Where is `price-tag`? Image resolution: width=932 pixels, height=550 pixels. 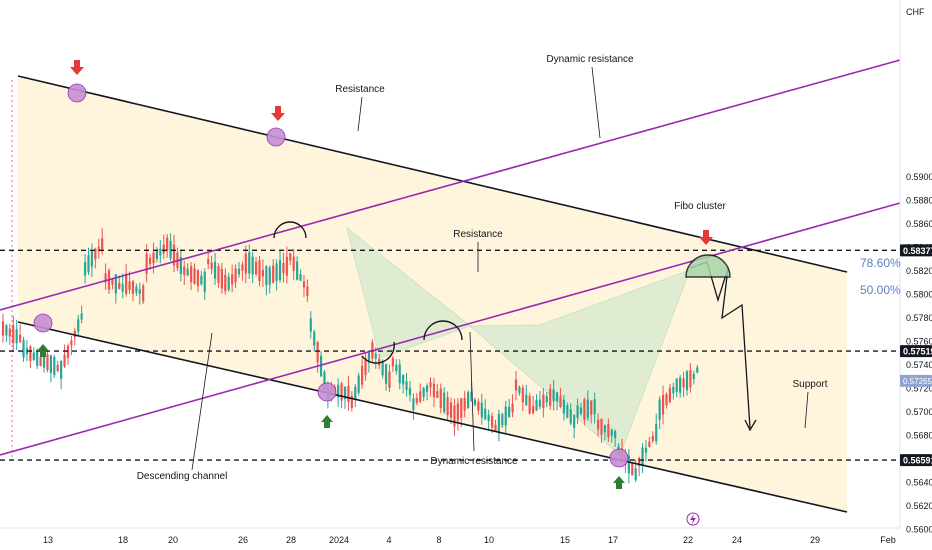
price-tag is located at coordinates (916, 460).